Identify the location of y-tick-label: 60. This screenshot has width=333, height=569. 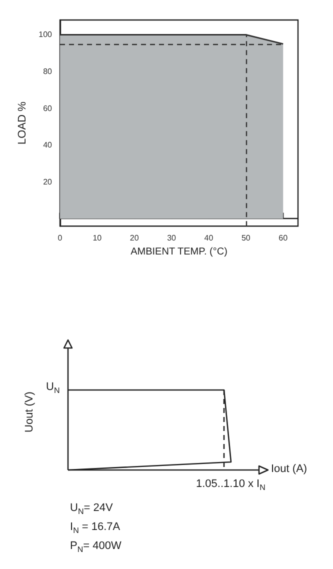
(48, 108).